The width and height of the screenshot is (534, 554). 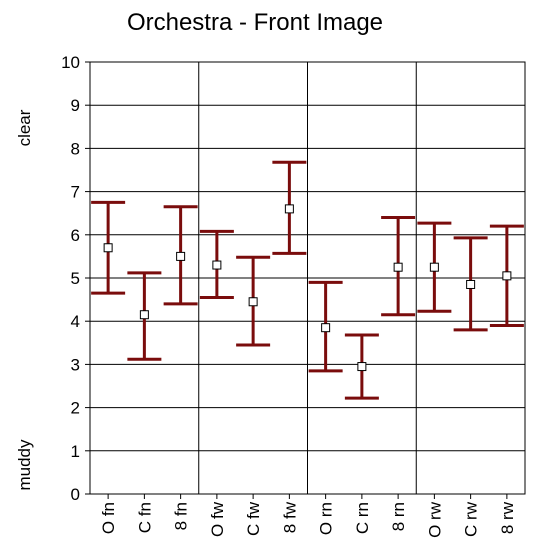 I want to click on xtick-label-11: 8 rw, so click(x=507, y=517).